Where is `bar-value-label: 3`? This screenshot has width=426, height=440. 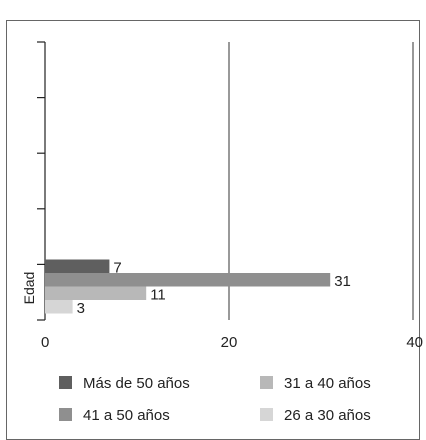 bar-value-label: 3 is located at coordinates (81, 308).